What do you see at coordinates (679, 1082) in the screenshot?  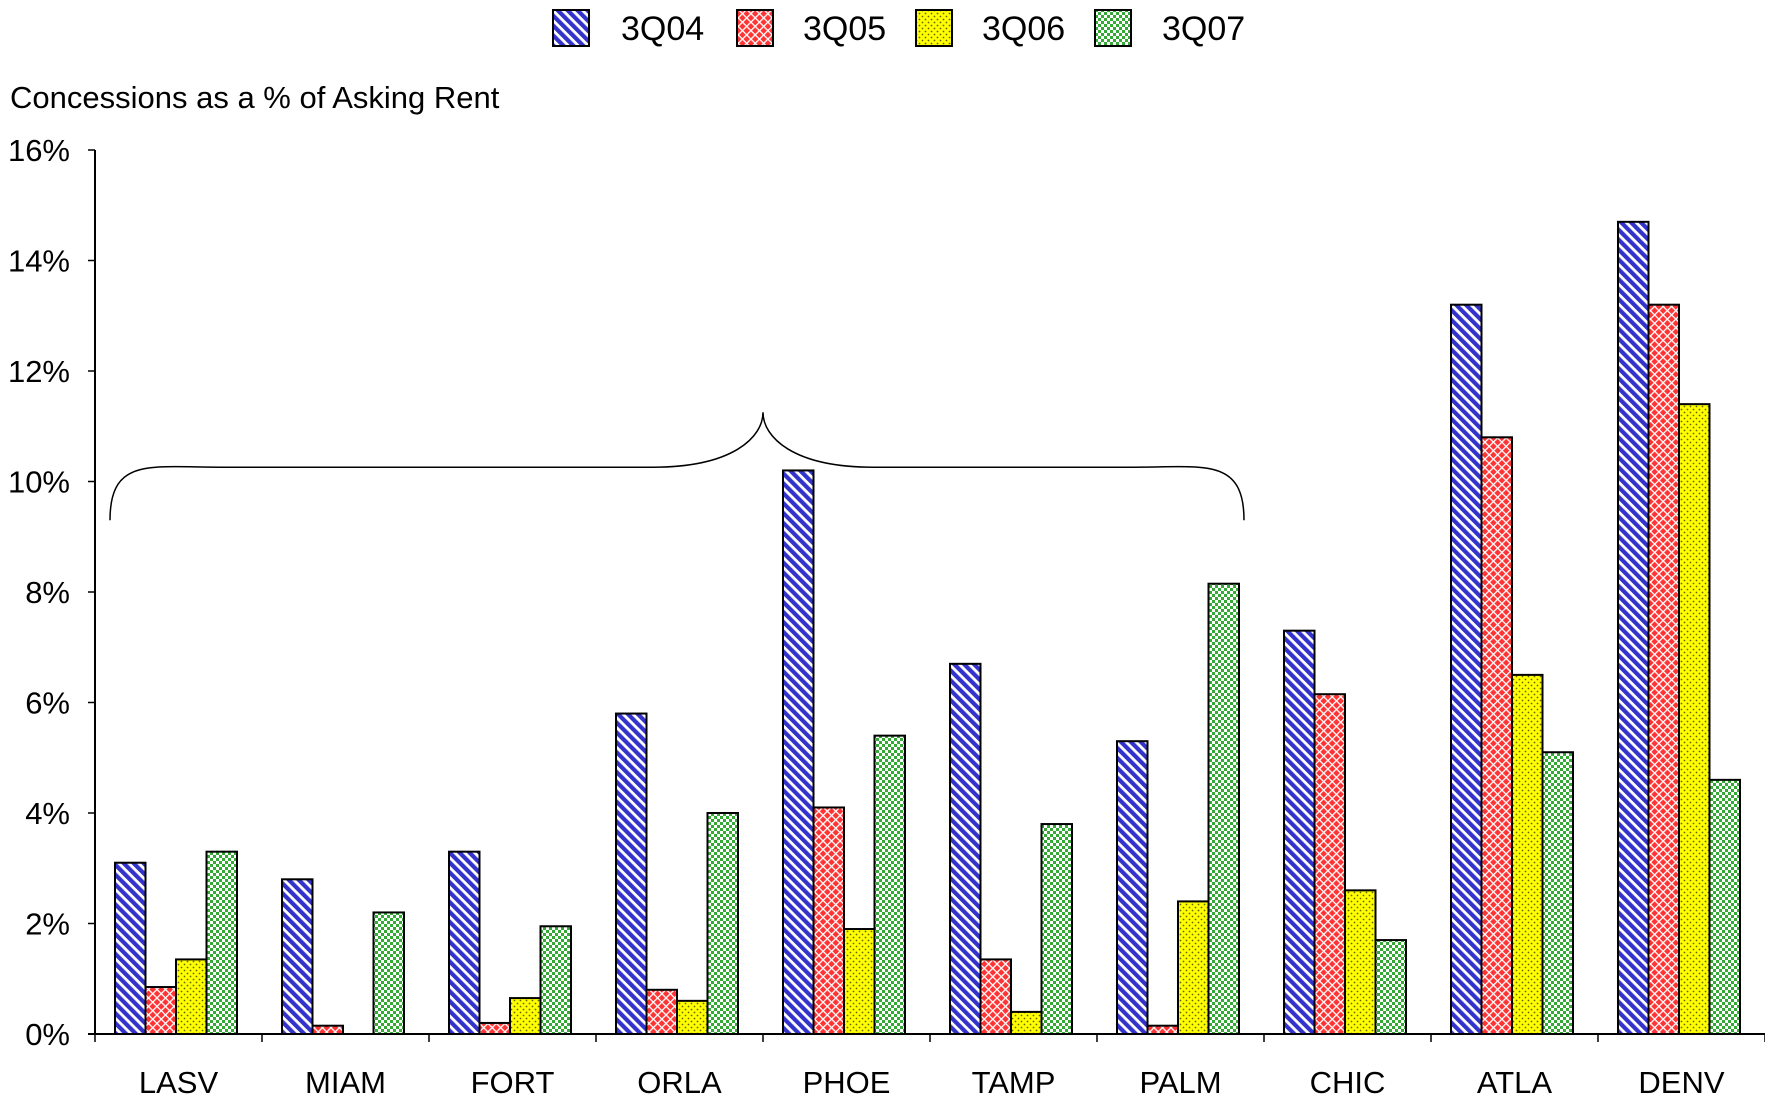 I see `x-tick-label-orla: ORLA` at bounding box center [679, 1082].